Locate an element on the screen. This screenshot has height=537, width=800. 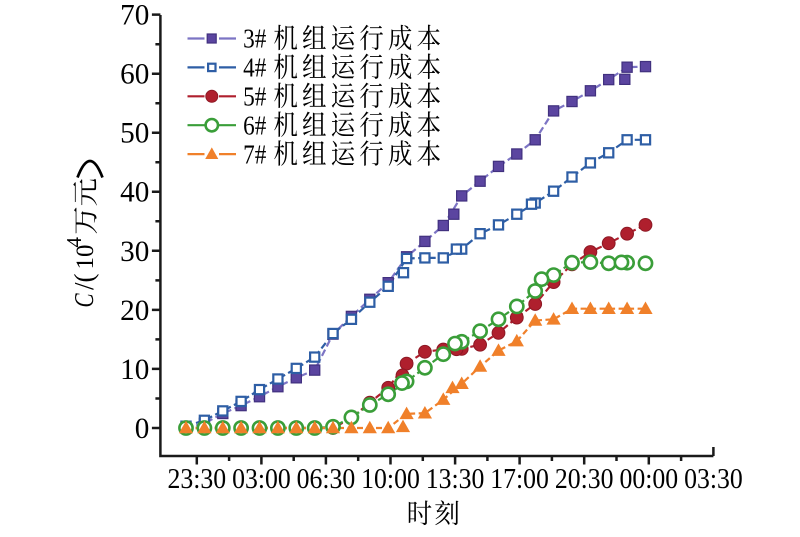
svg-text: C is located at coordinates (85, 300).